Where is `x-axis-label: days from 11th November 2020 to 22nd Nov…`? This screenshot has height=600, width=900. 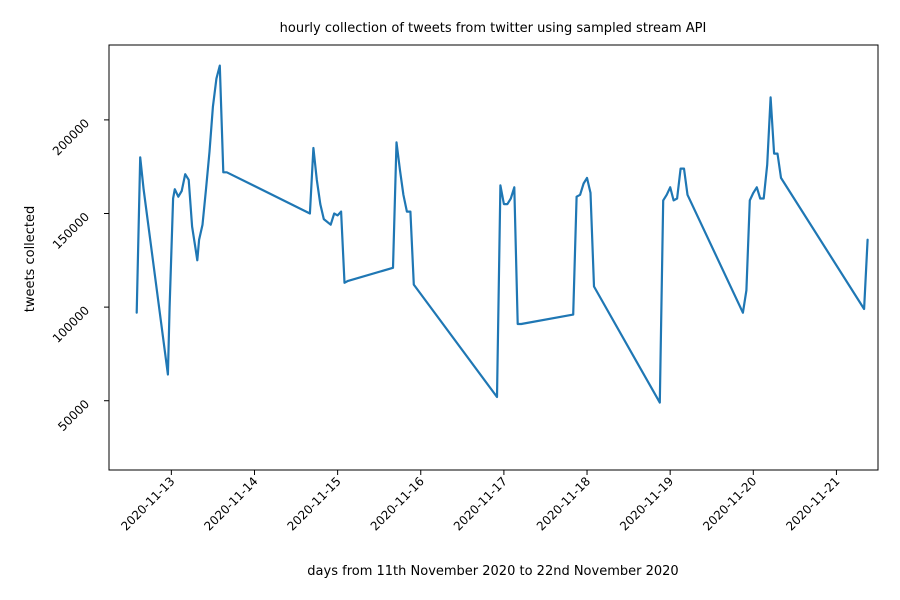 x-axis-label: days from 11th November 2020 to 22nd Nov… is located at coordinates (492, 571).